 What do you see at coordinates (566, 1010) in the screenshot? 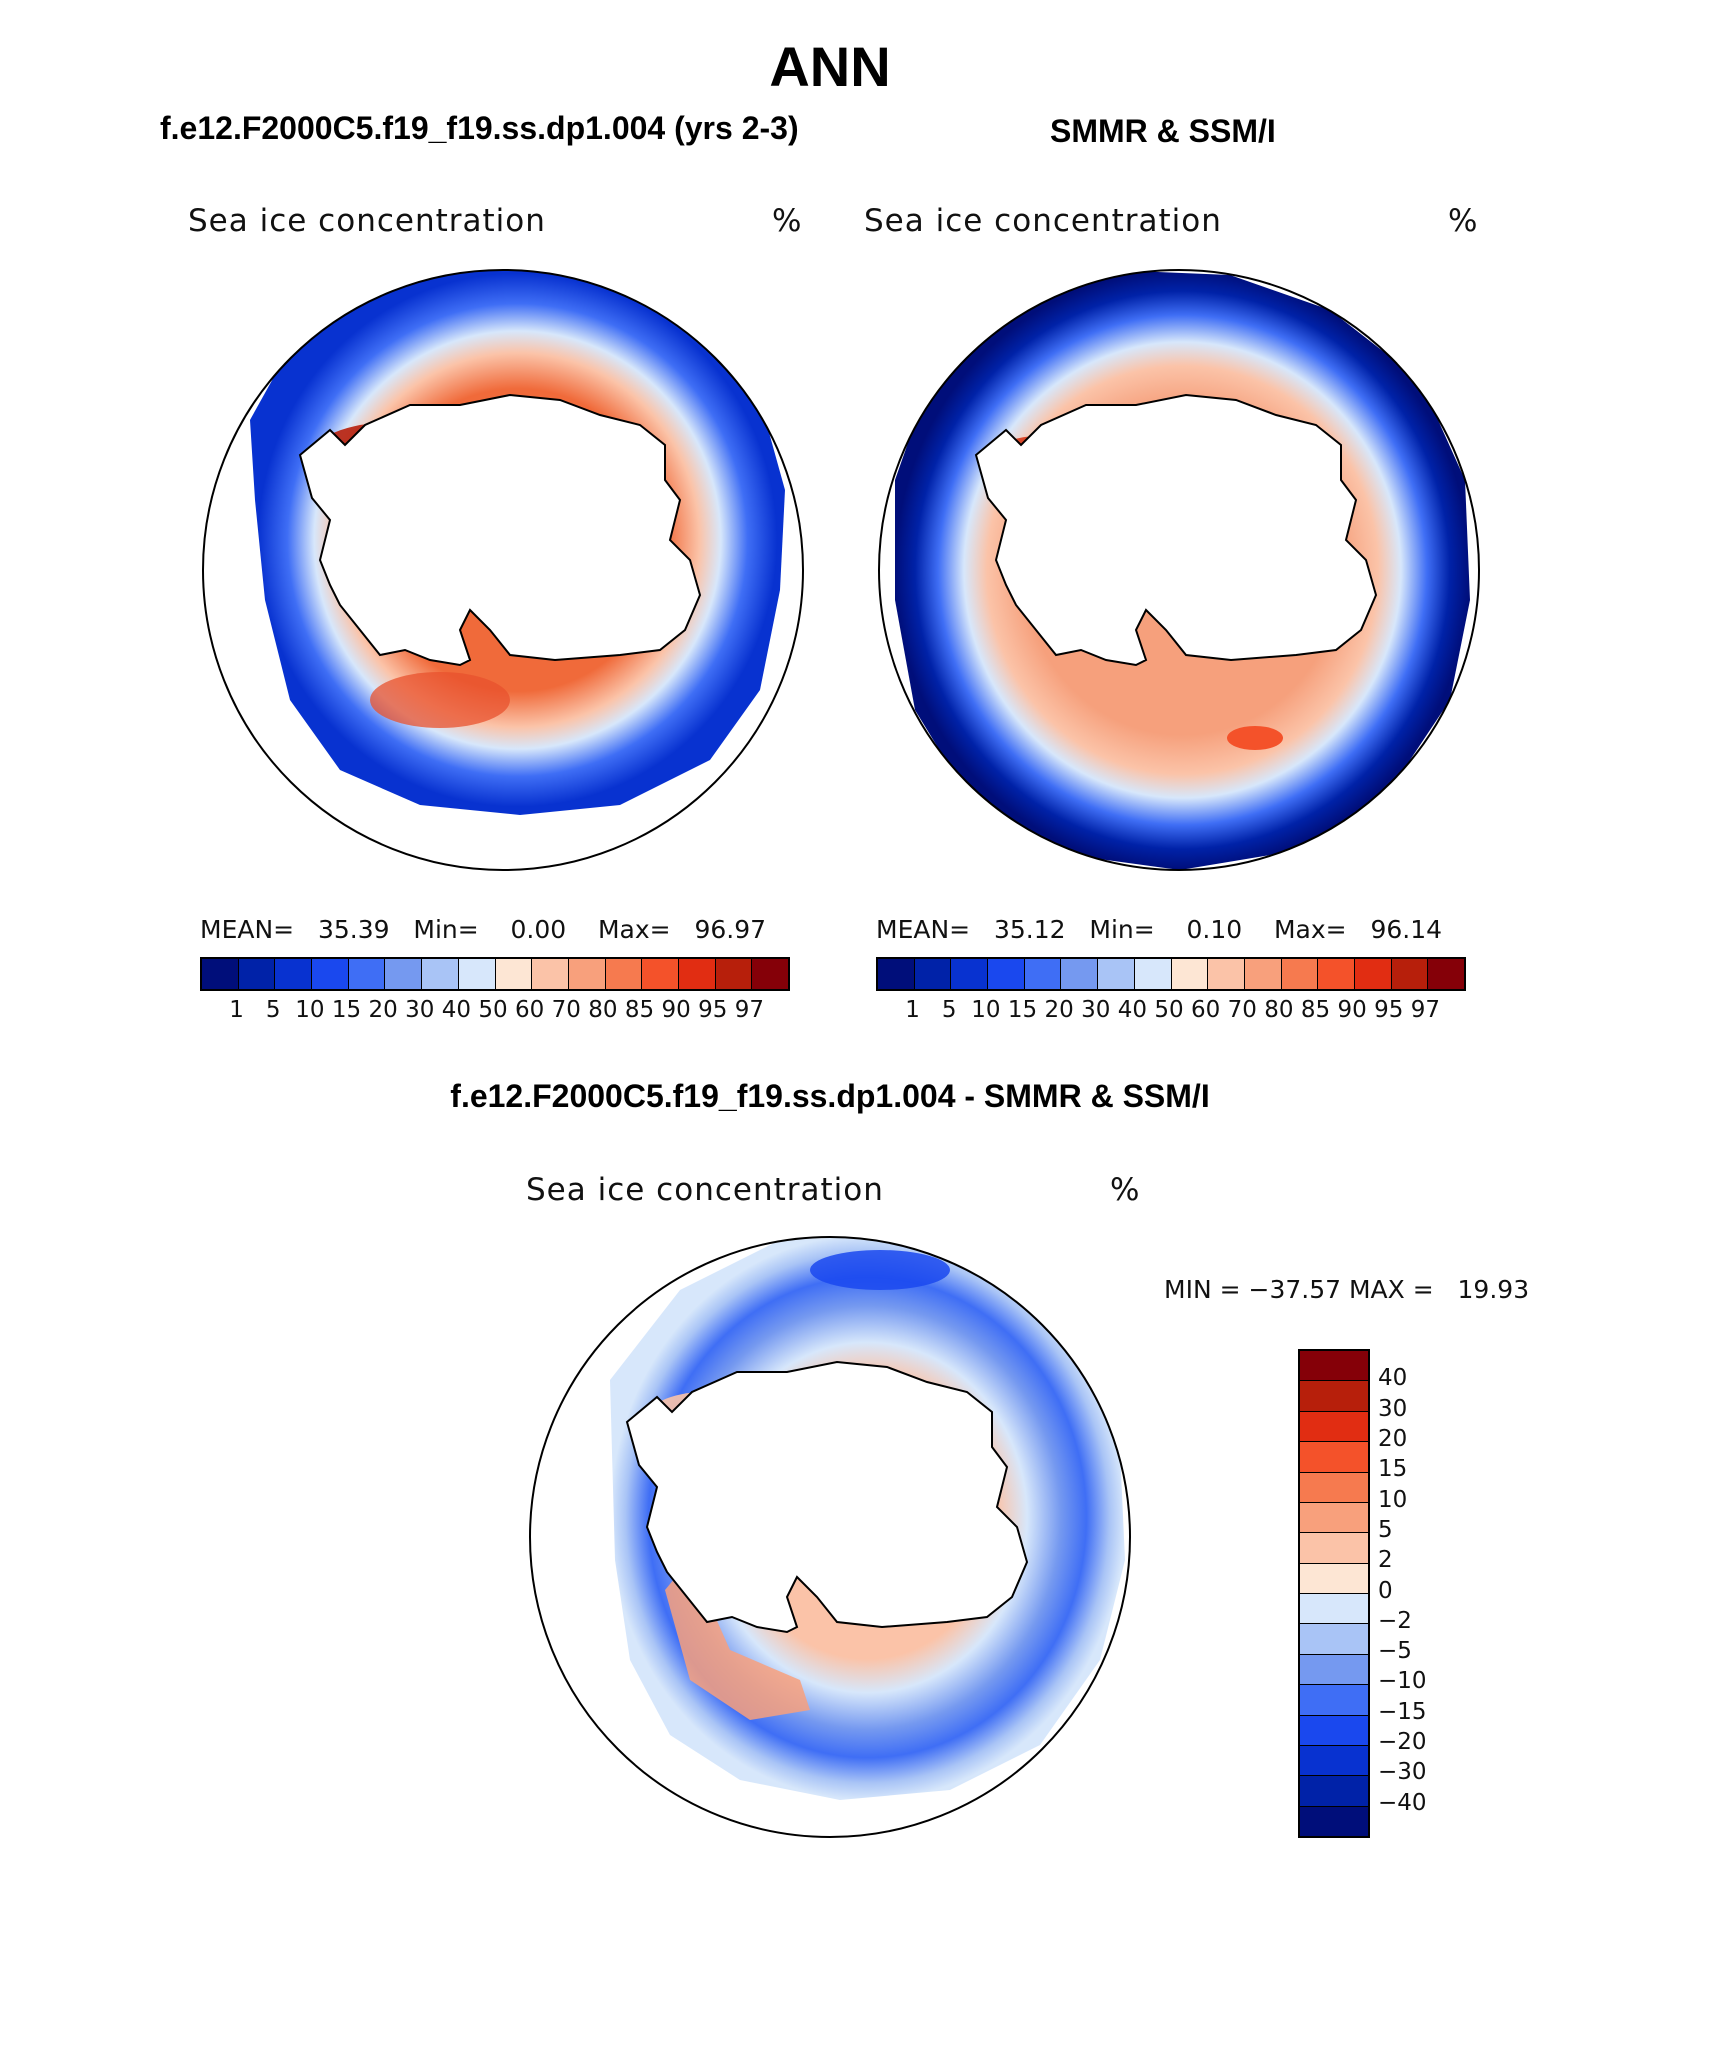
I see `model-colorbar-tick-label: 70` at bounding box center [566, 1010].